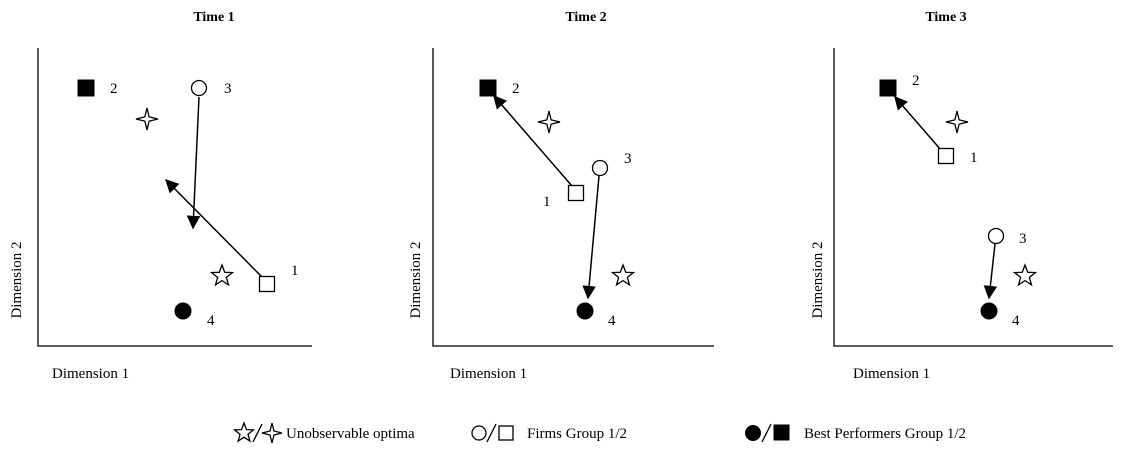 This screenshot has height=453, width=1130. Describe the element at coordinates (492, 433) in the screenshot. I see `circle-square-icon` at that location.